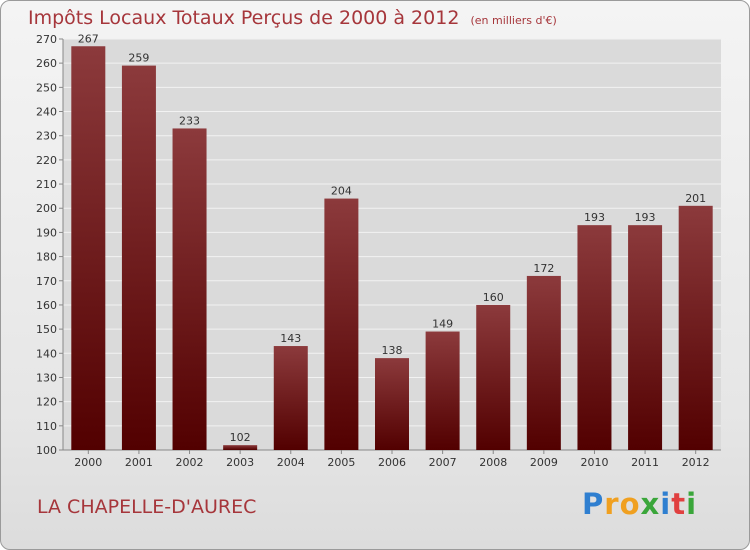 Image resolution: width=750 pixels, height=550 pixels. I want to click on x-tick-label-2005: 2005, so click(341, 462).